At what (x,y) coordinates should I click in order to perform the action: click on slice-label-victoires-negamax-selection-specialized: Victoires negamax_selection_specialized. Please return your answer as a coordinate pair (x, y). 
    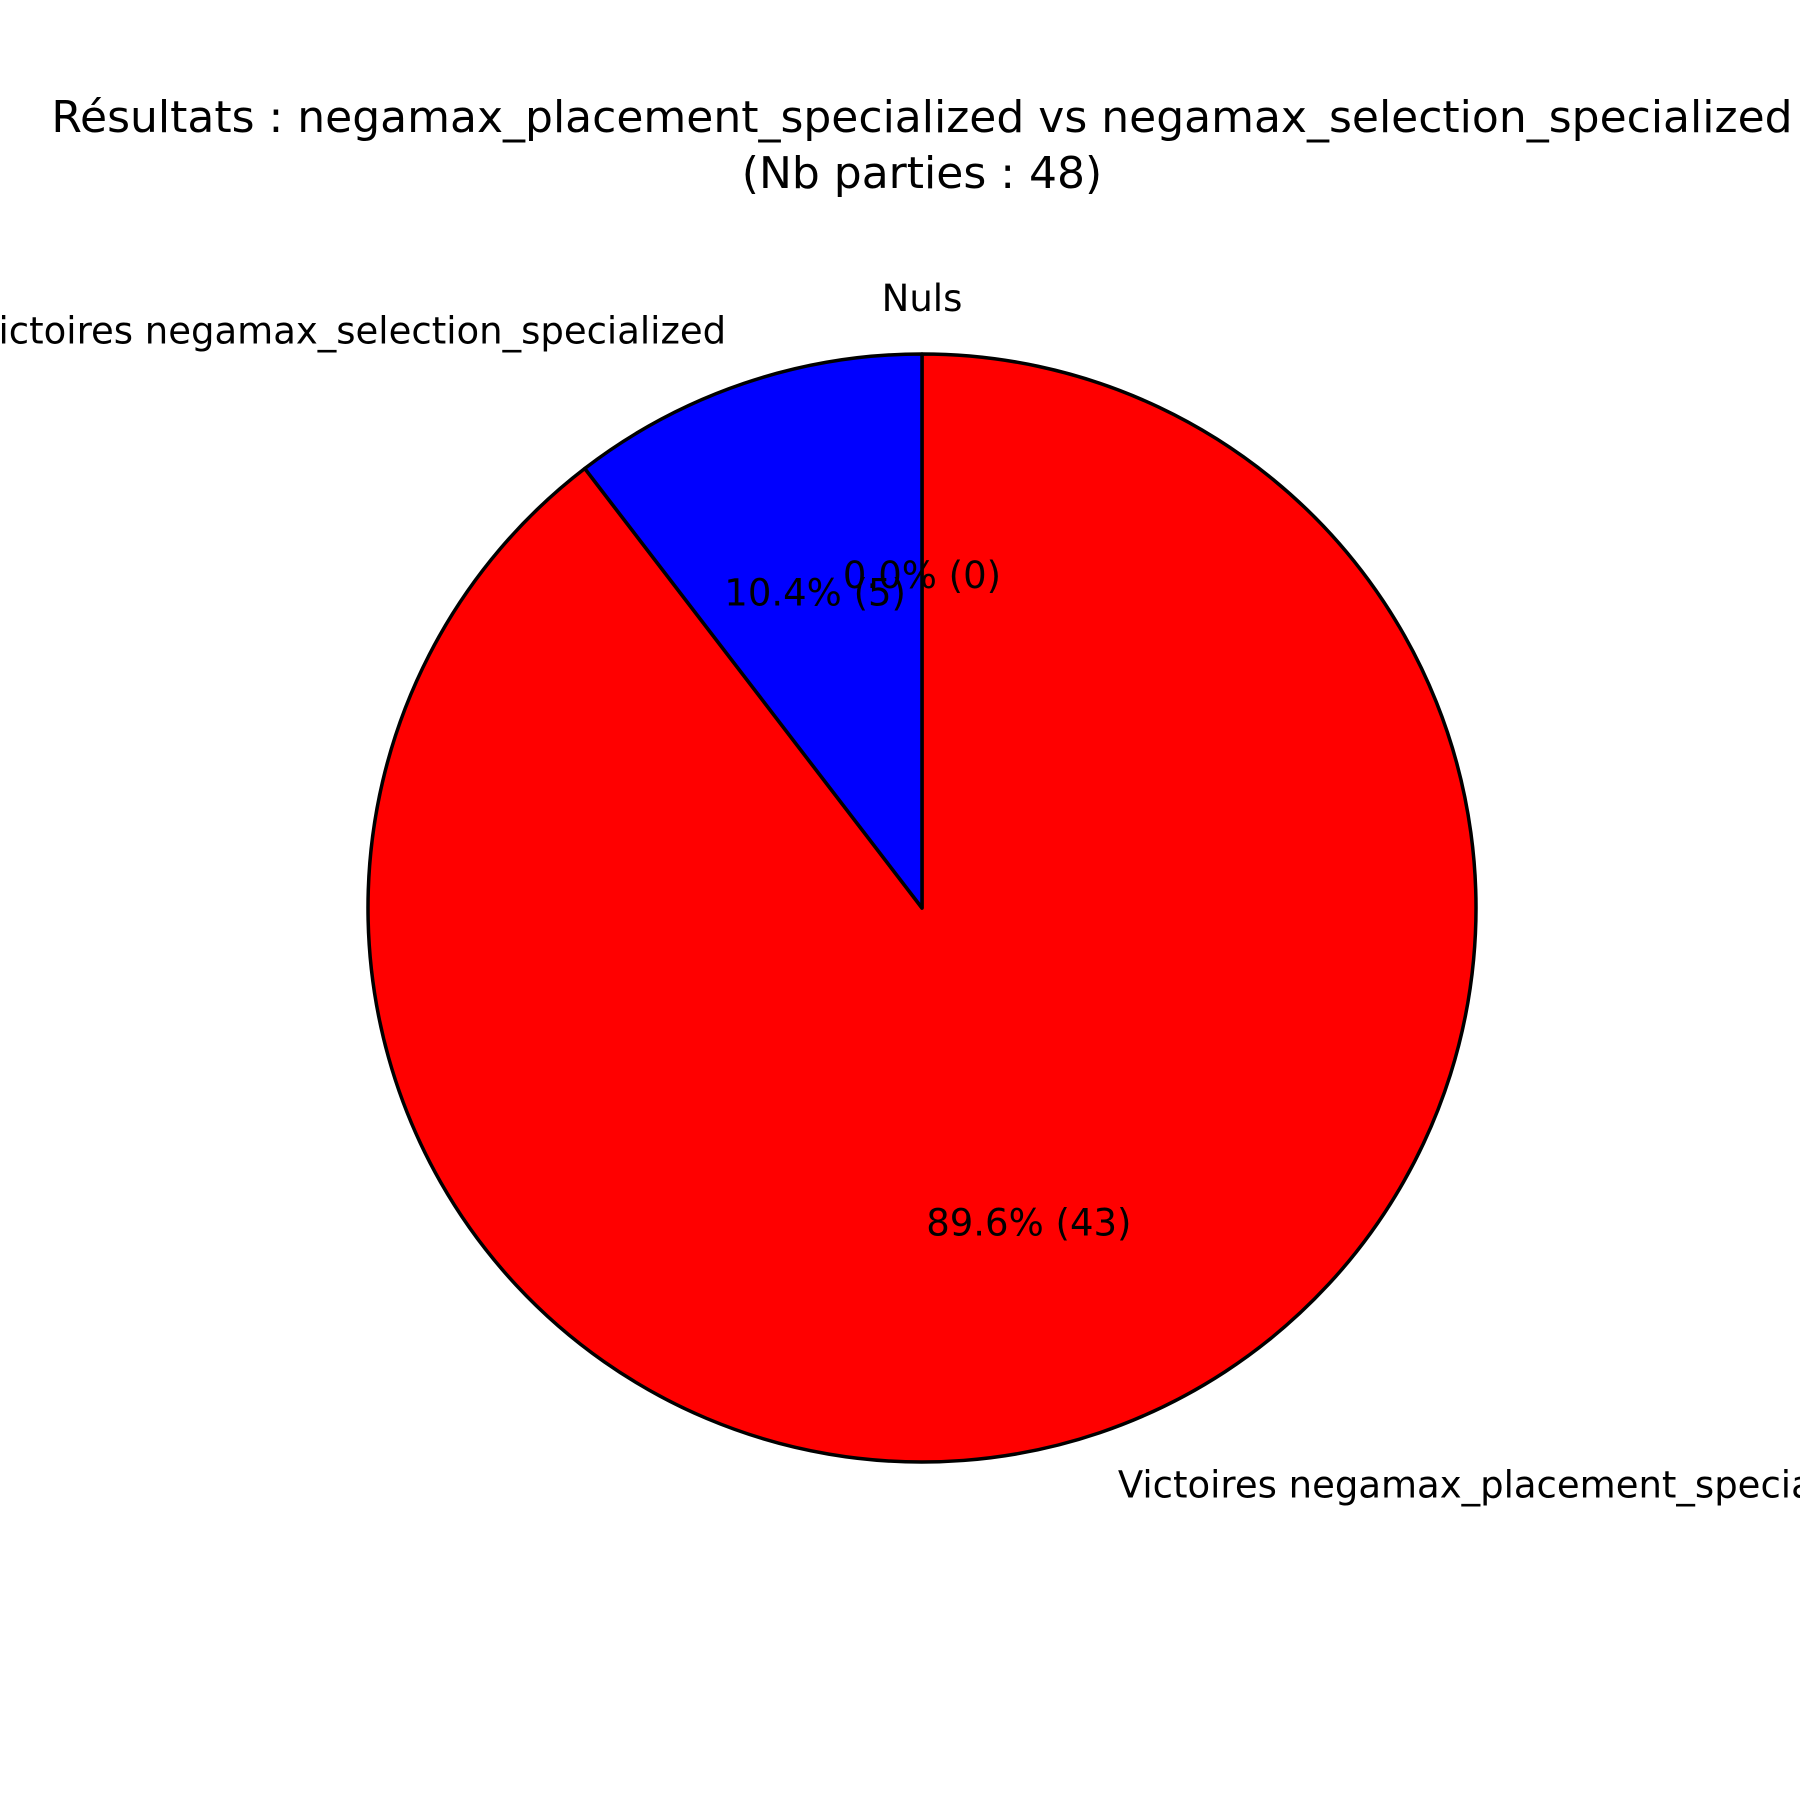
    Looking at the image, I should click on (363, 330).